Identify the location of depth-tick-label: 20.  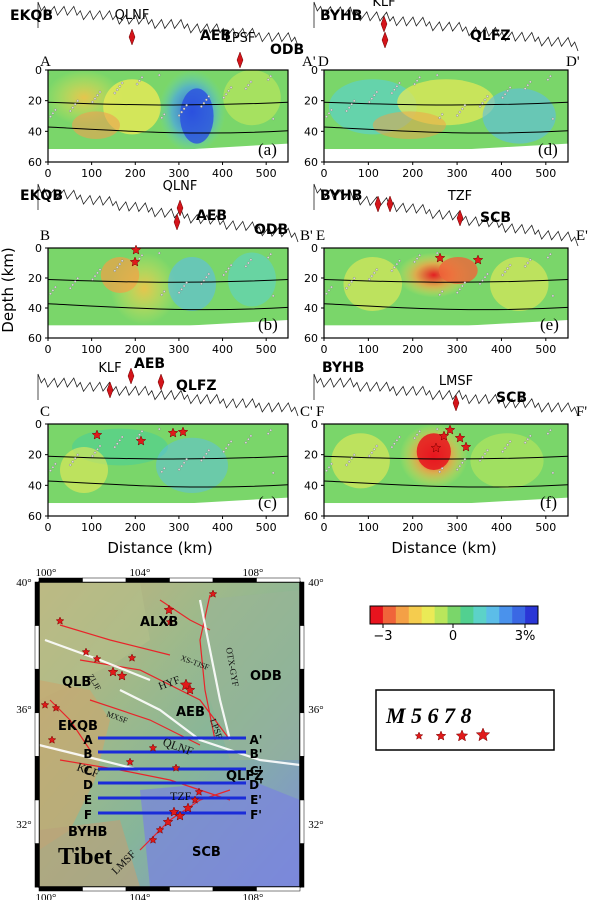
(311, 278).